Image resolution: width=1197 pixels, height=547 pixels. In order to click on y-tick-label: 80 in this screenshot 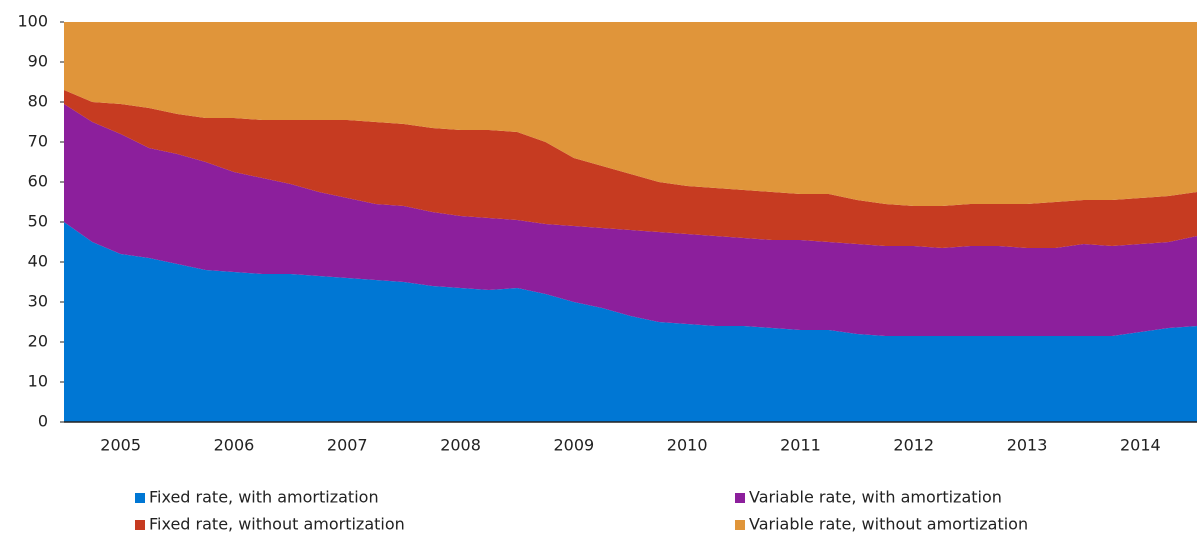, I will do `click(38, 101)`.